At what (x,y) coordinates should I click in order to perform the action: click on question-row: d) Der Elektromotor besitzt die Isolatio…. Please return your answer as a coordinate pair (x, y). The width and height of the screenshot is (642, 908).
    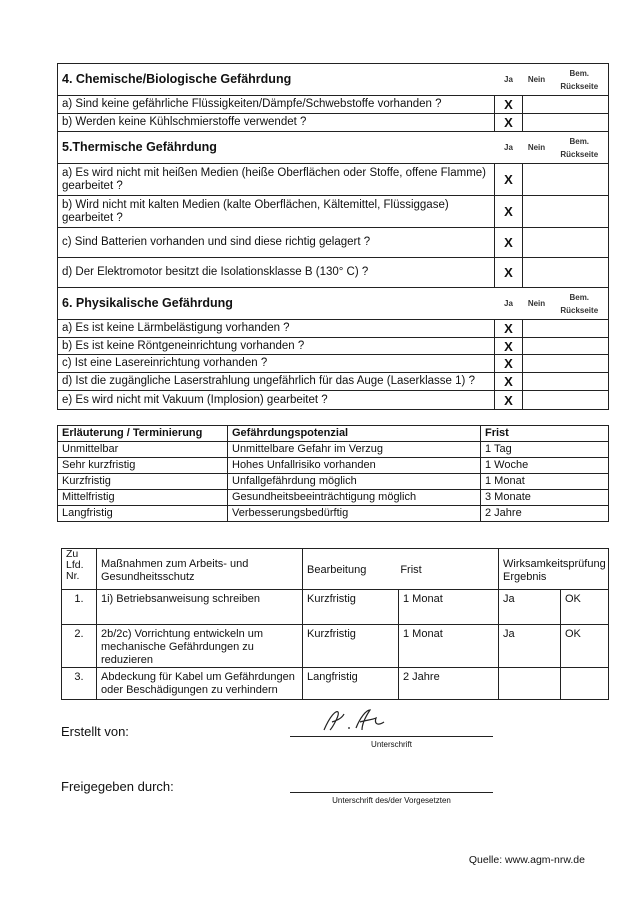
    Looking at the image, I should click on (333, 272).